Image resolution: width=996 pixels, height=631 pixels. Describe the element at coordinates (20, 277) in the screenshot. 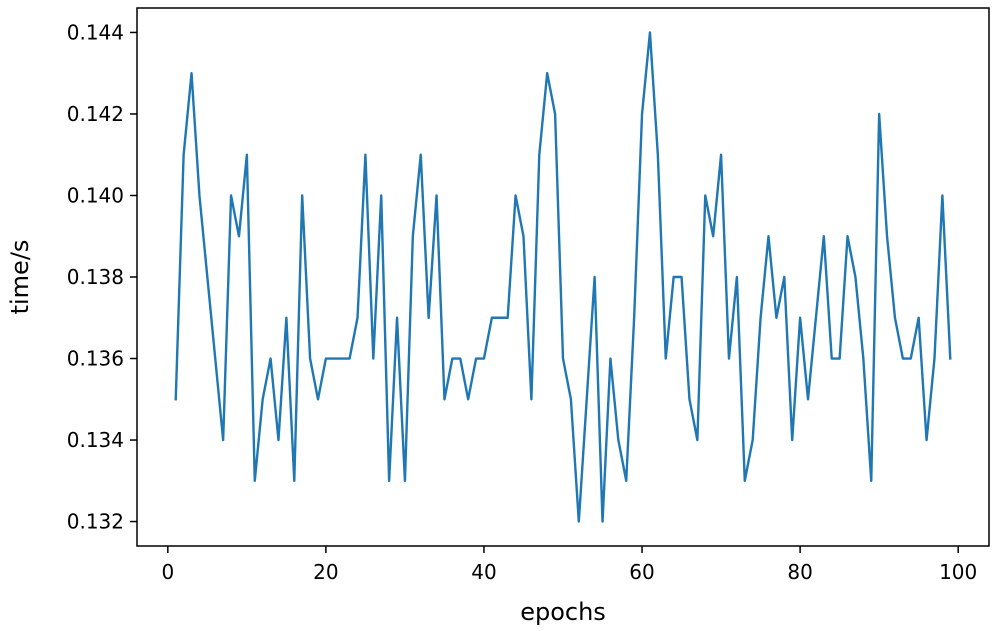

I see `y-axis-label: time/s` at that location.